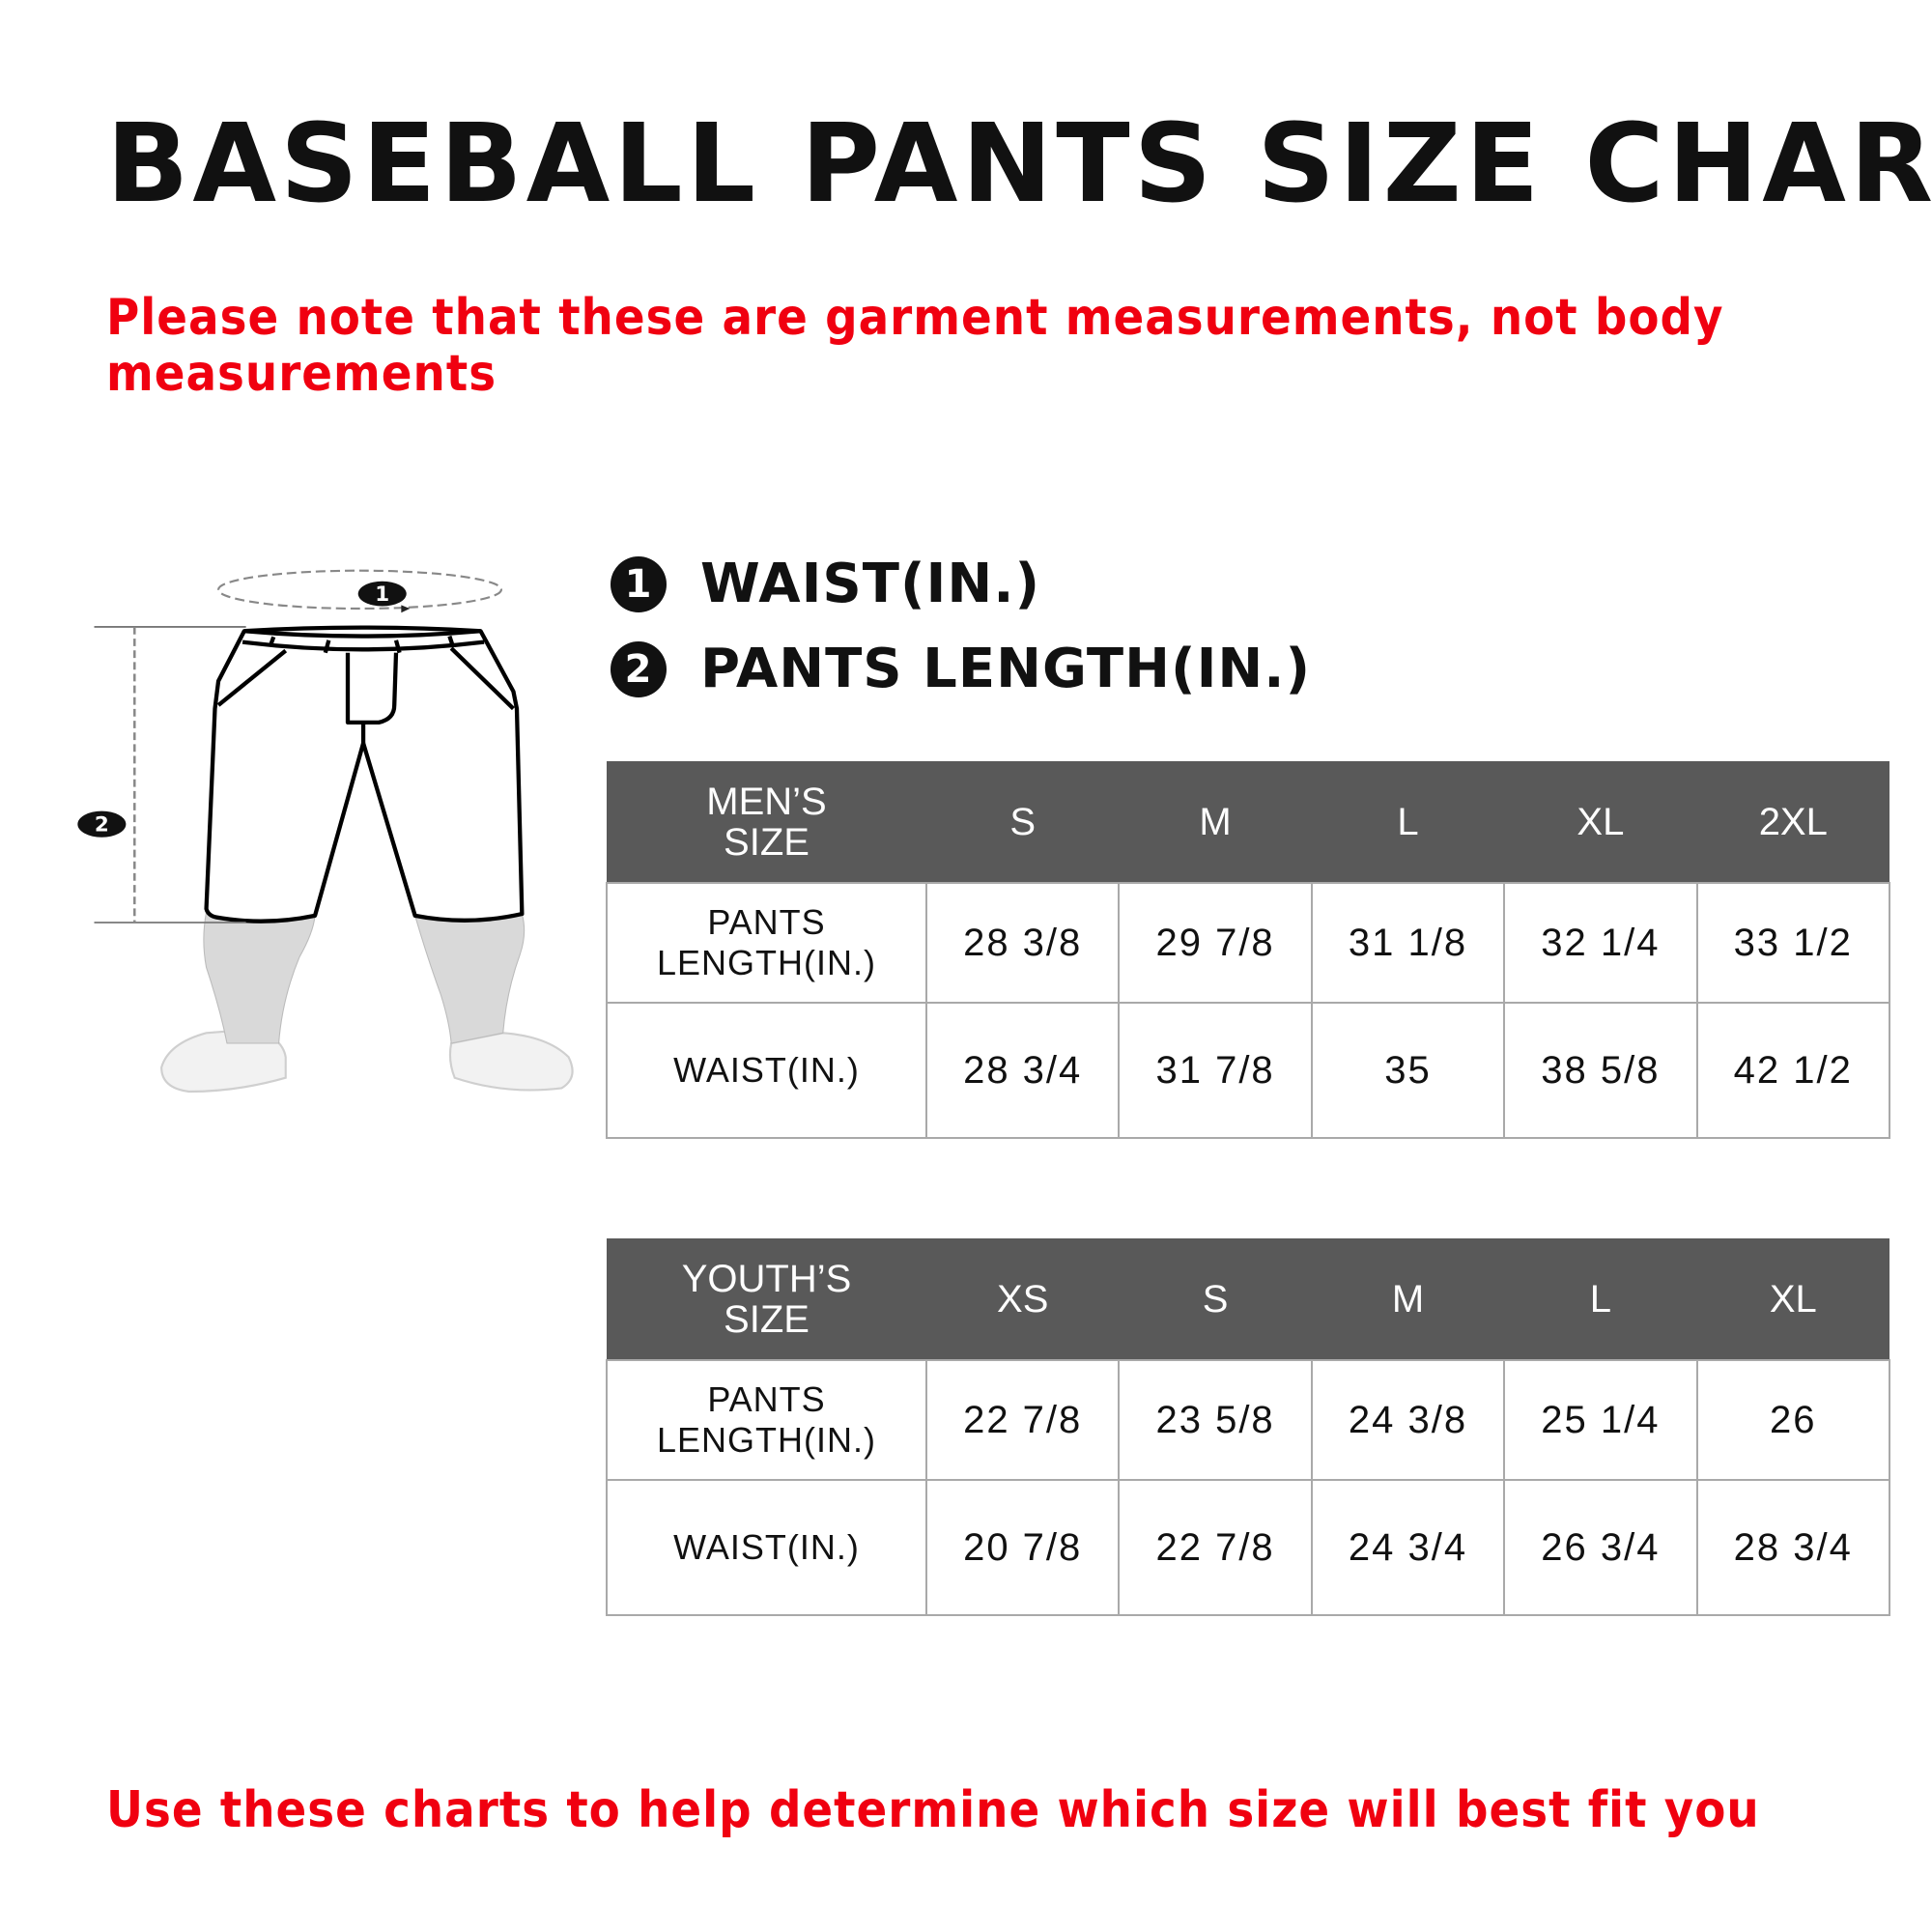  Describe the element at coordinates (1793, 943) in the screenshot. I see `table-cell: 33 1/2` at that location.